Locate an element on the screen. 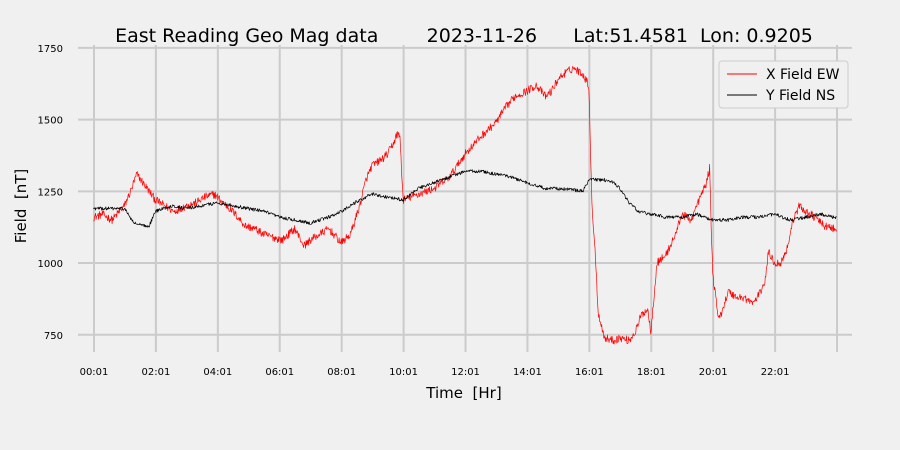  y-tick-label: 1250 is located at coordinates (50, 192).